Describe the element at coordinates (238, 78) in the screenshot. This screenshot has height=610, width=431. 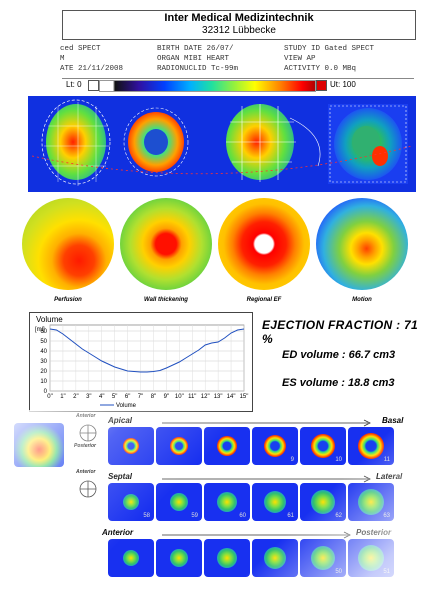
I see `header-divider` at that location.